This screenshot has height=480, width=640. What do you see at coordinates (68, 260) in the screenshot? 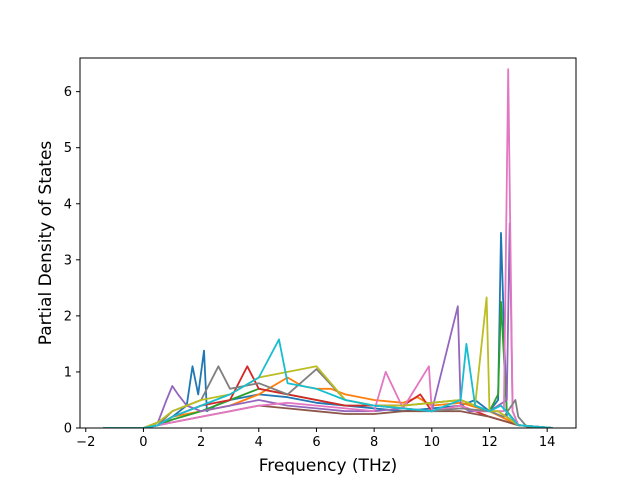
I see `y-tick-label: 3` at bounding box center [68, 260].